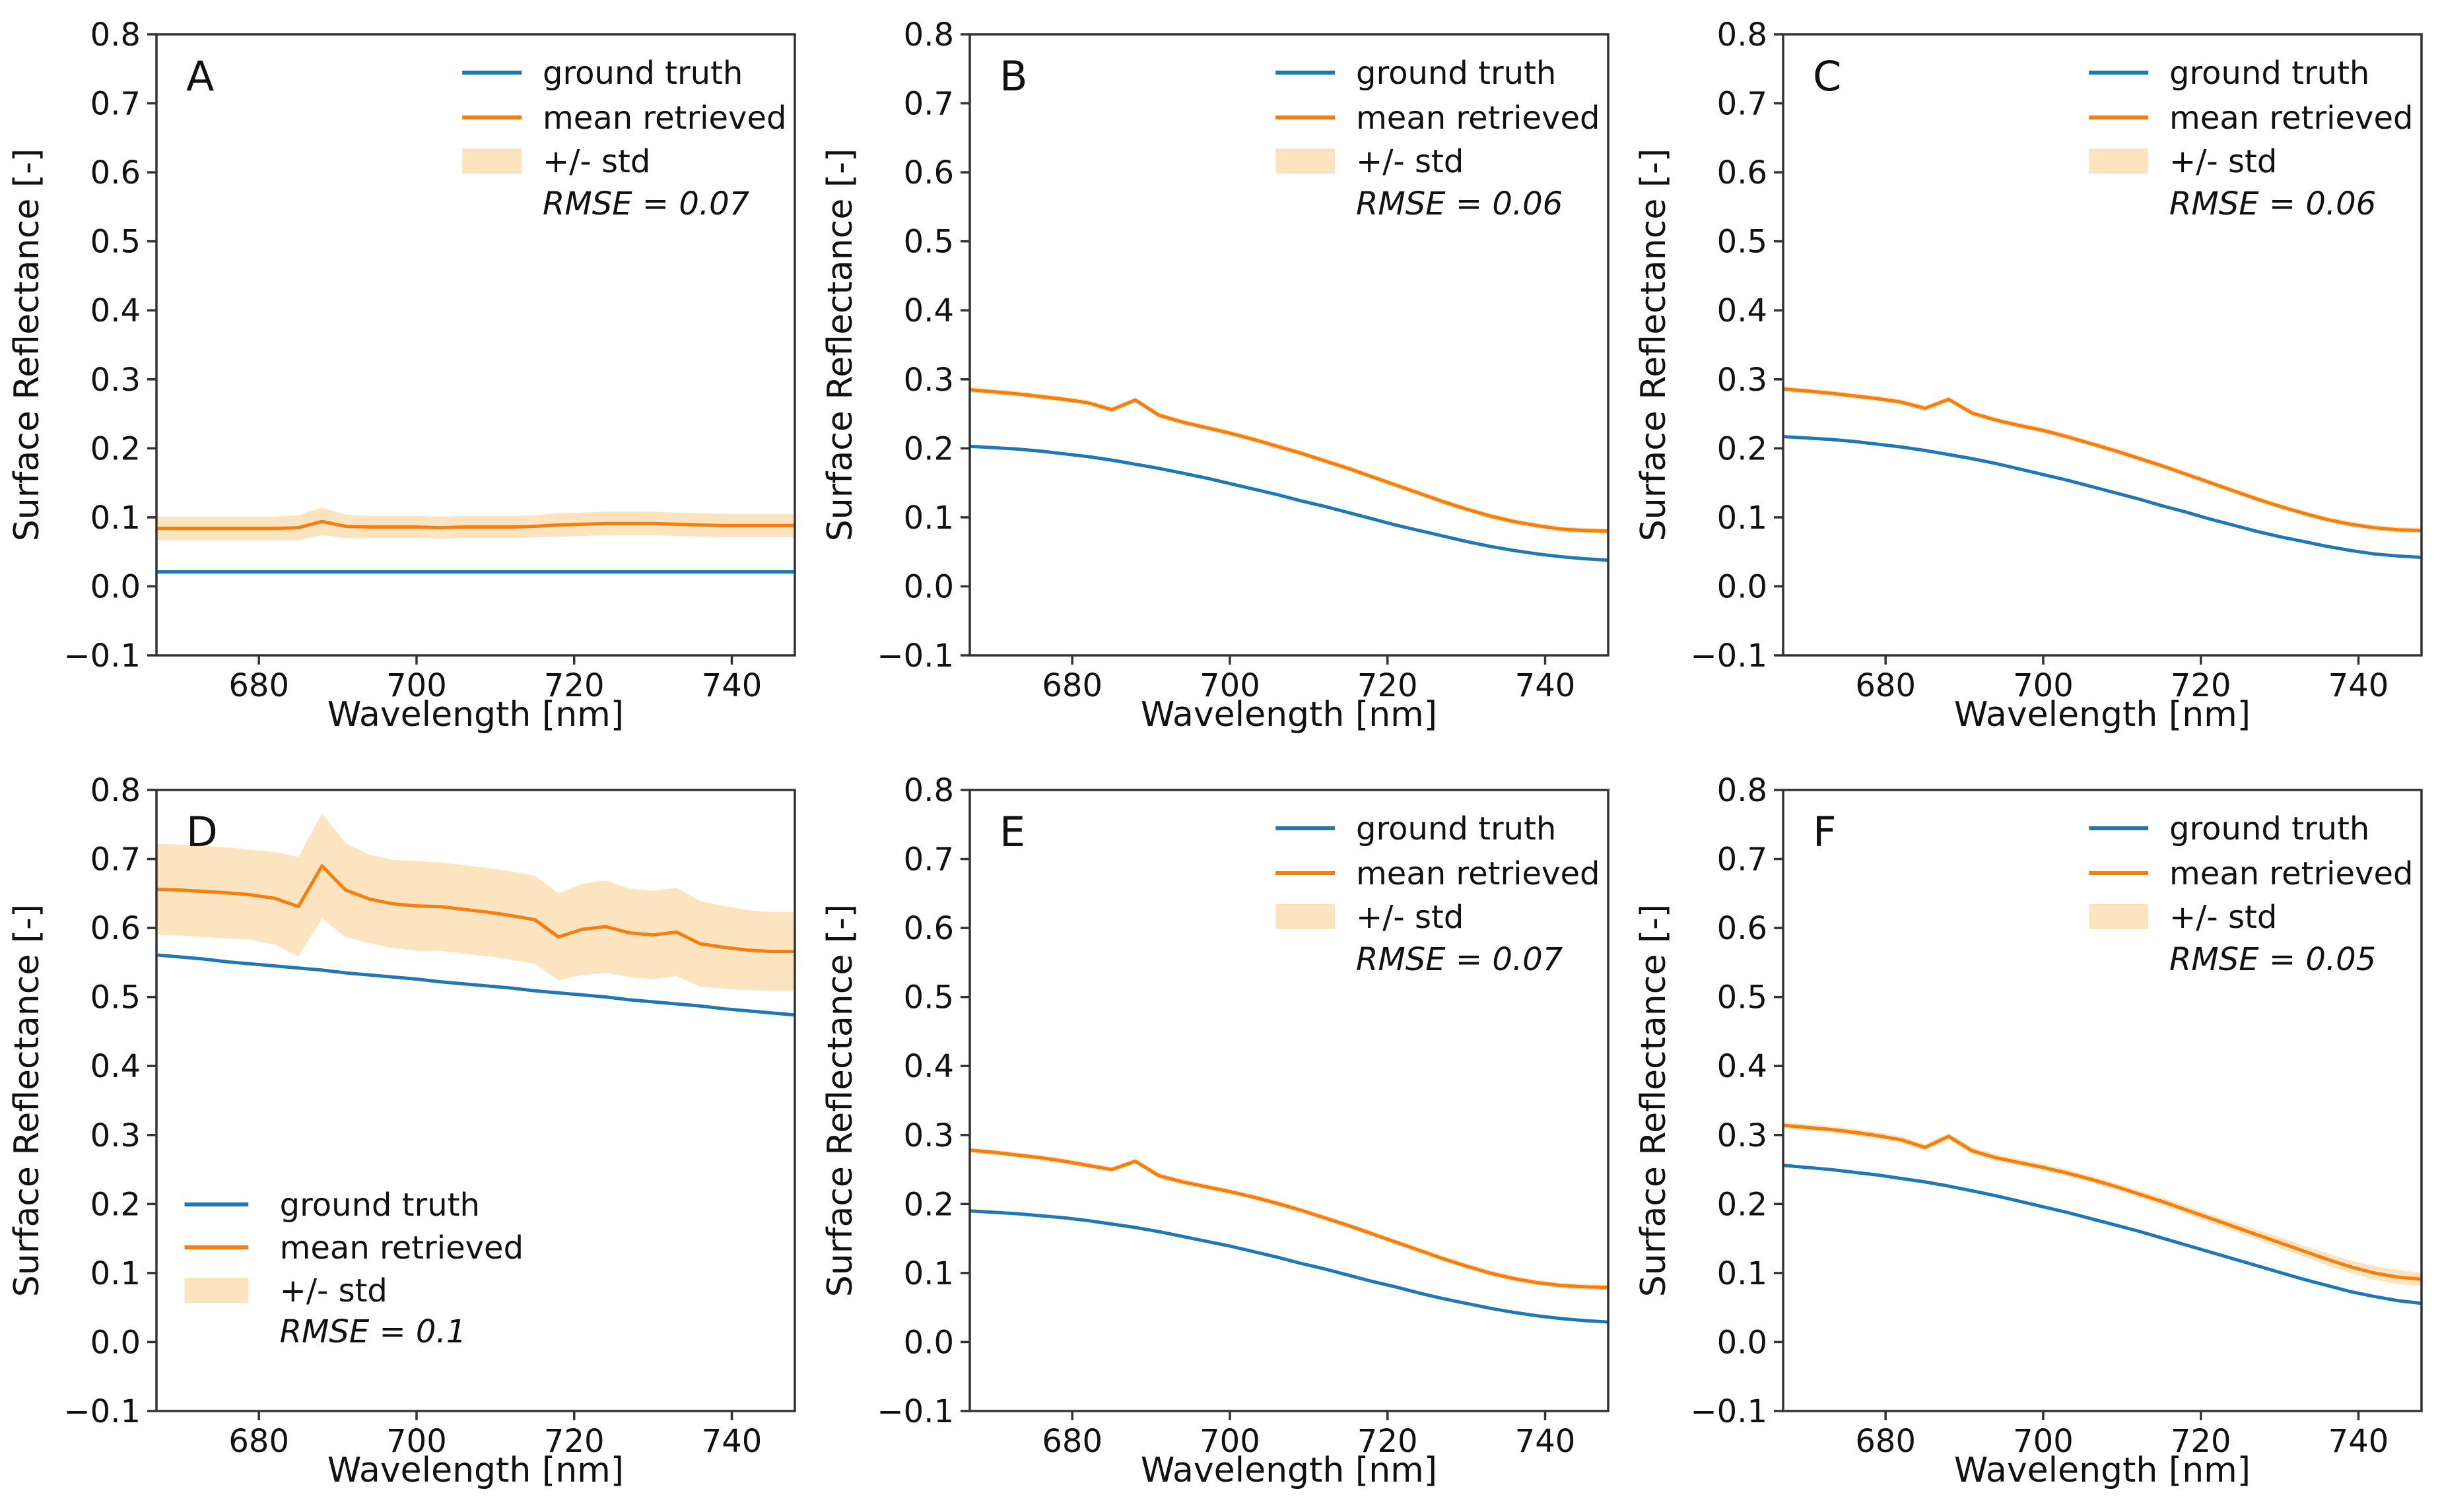 The height and width of the screenshot is (1512, 2440). I want to click on rmse-annotation: RMSE = 0.06, so click(1459, 204).